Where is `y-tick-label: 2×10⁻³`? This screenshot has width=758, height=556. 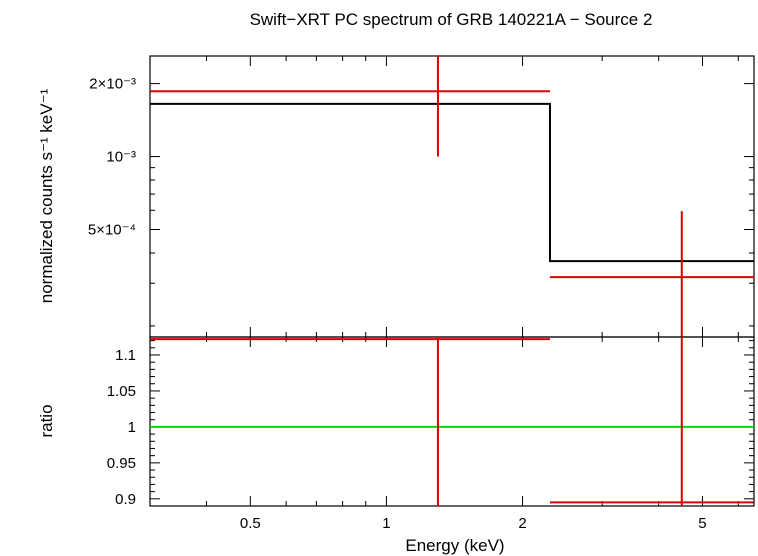
y-tick-label: 2×10⁻³ is located at coordinates (112, 84).